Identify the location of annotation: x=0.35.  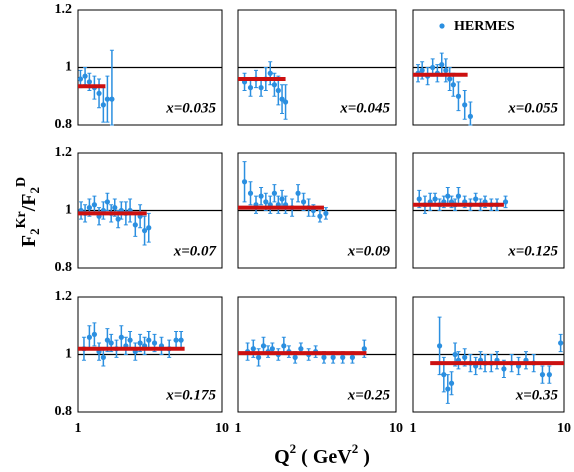
(537, 395).